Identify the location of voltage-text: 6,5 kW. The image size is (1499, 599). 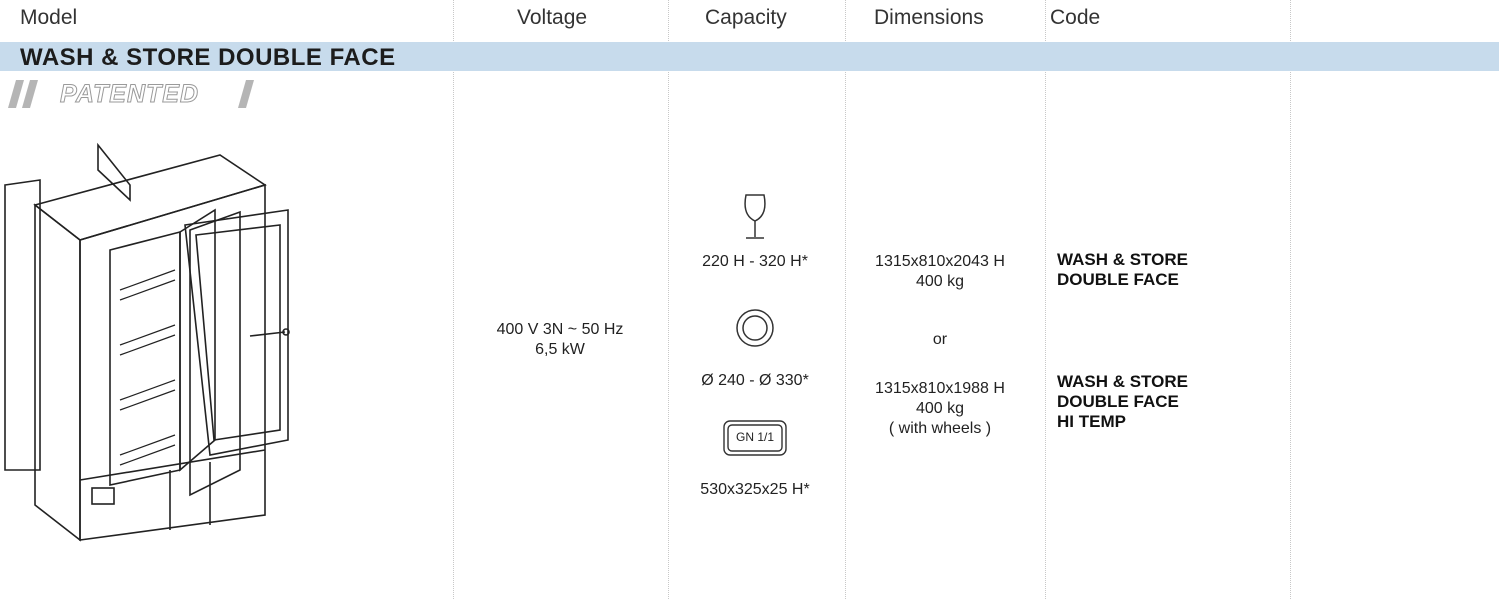
(560, 349).